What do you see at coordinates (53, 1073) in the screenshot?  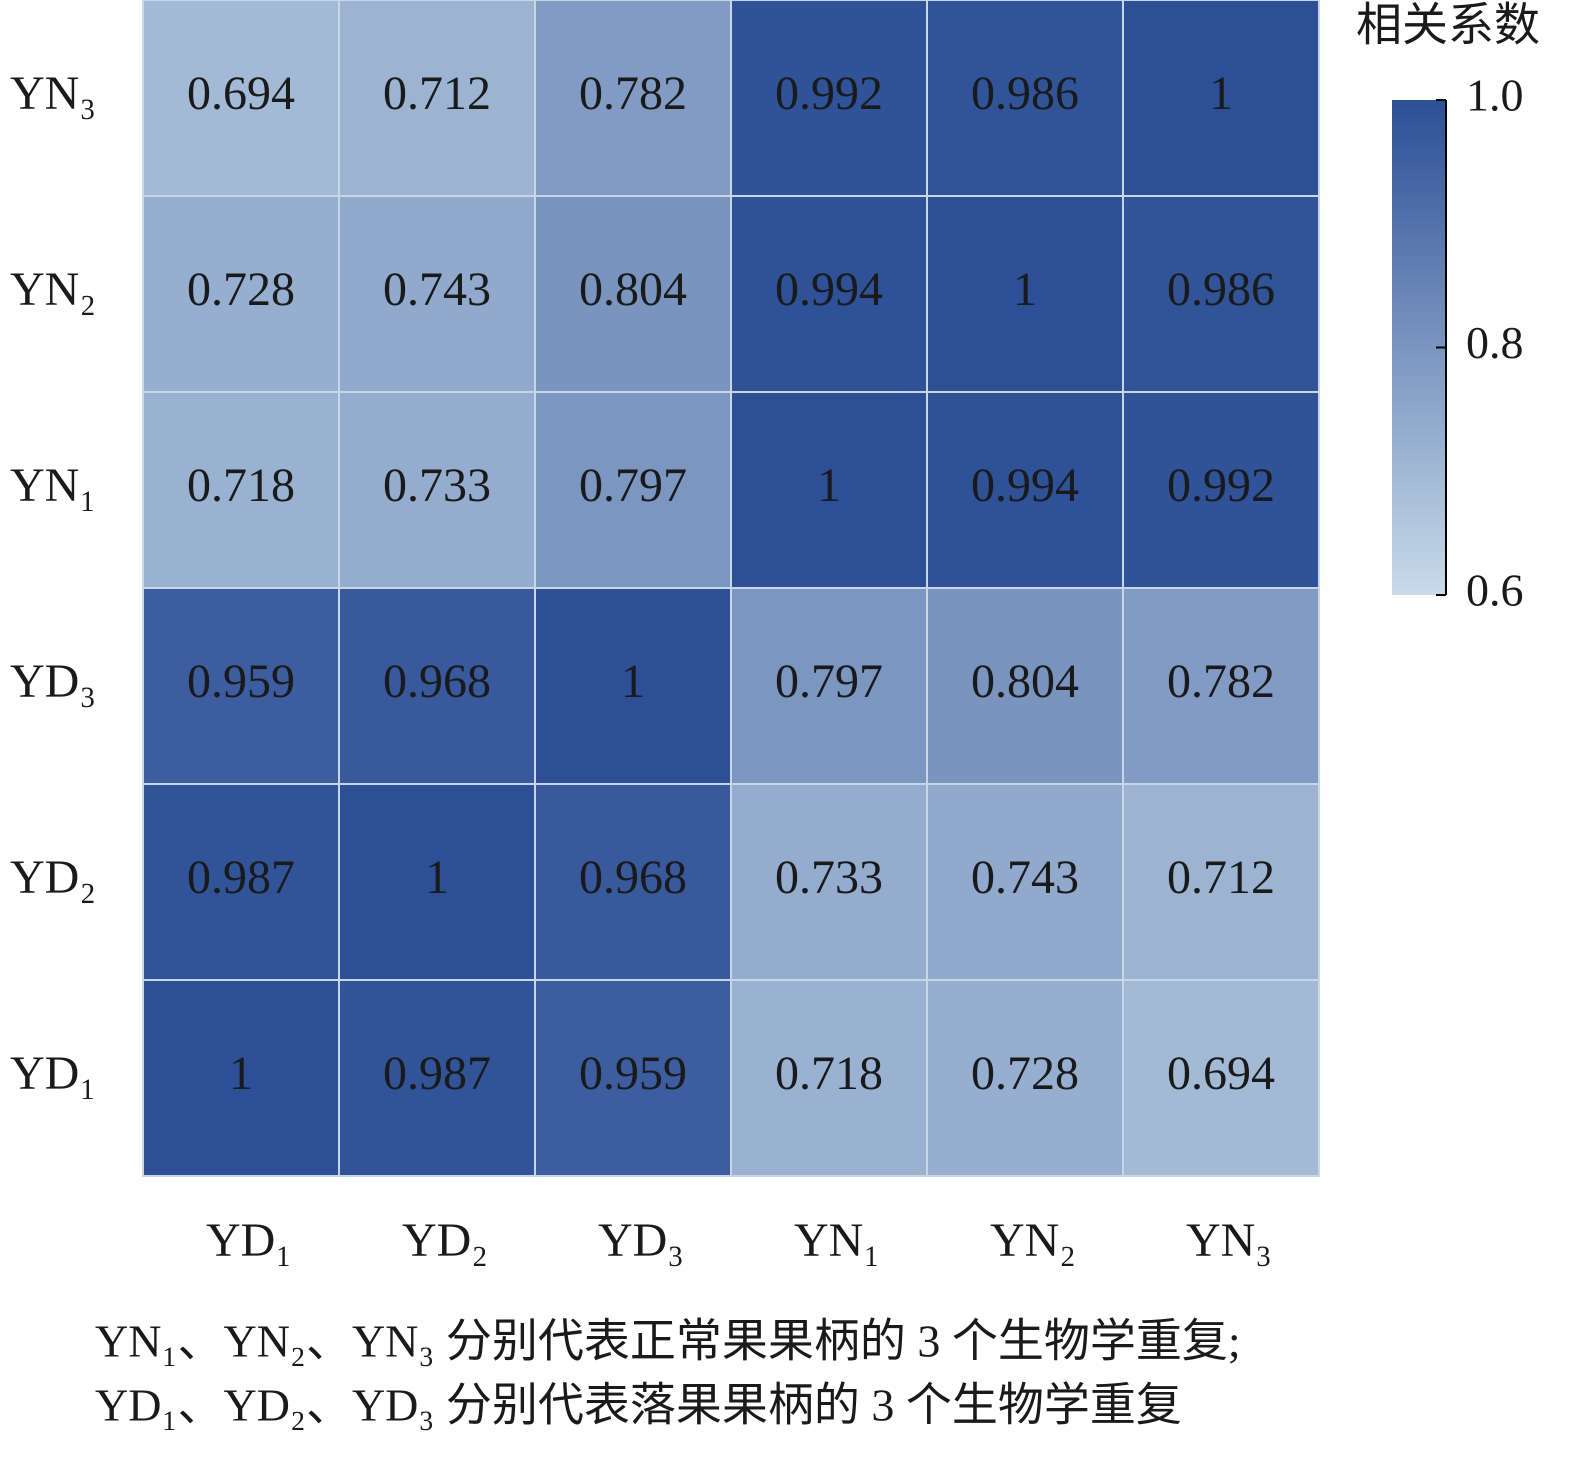 I see `y-tick-label: YD₁` at bounding box center [53, 1073].